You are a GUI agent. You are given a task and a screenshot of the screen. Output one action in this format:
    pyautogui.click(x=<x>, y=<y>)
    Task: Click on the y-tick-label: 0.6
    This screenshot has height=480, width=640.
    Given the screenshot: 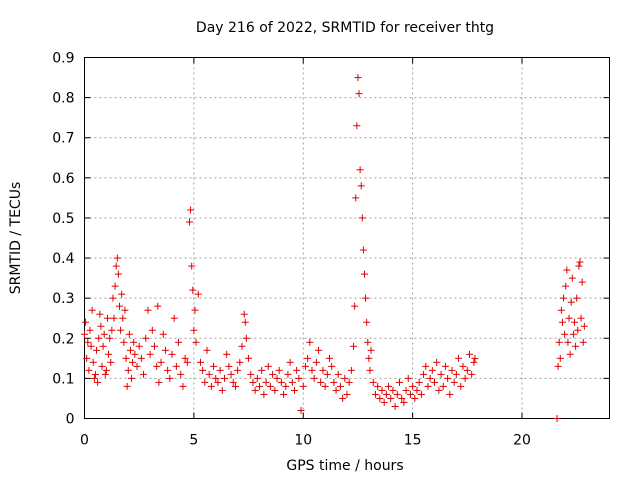 What is the action you would take?
    pyautogui.click(x=63, y=179)
    